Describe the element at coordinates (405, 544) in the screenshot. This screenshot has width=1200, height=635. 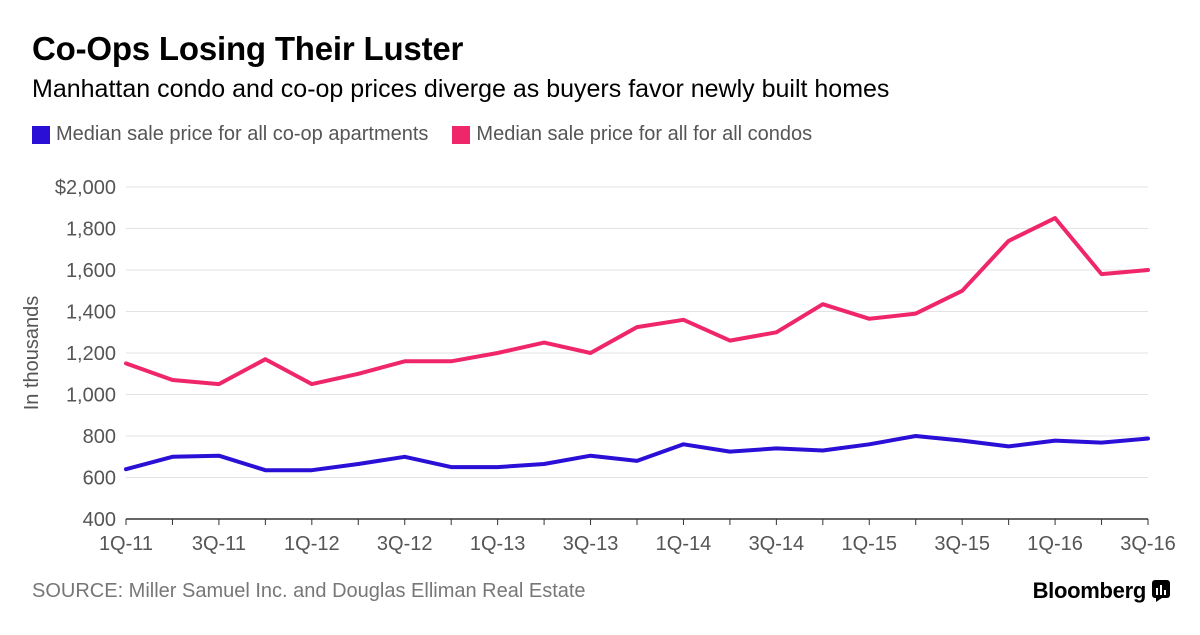
I see `x-tick-label: 3Q-12` at that location.